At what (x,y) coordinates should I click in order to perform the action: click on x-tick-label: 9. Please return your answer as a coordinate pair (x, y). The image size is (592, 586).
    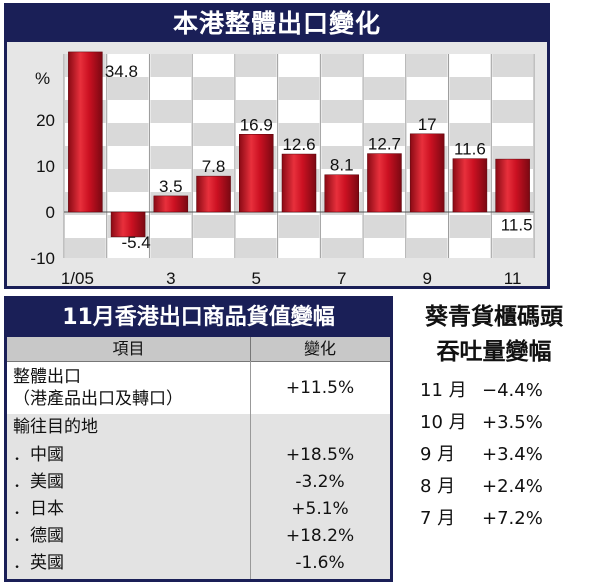
    Looking at the image, I should click on (426, 277).